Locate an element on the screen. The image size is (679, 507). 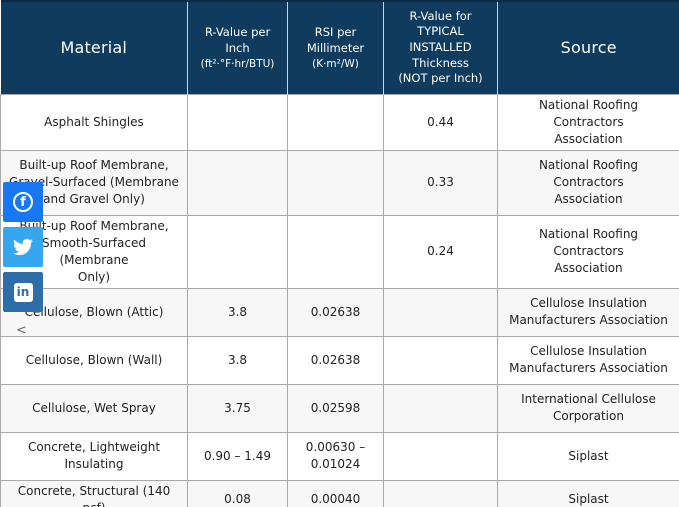
col-header-rsi-label: RSI per Millimeter is located at coordinates (335, 40).